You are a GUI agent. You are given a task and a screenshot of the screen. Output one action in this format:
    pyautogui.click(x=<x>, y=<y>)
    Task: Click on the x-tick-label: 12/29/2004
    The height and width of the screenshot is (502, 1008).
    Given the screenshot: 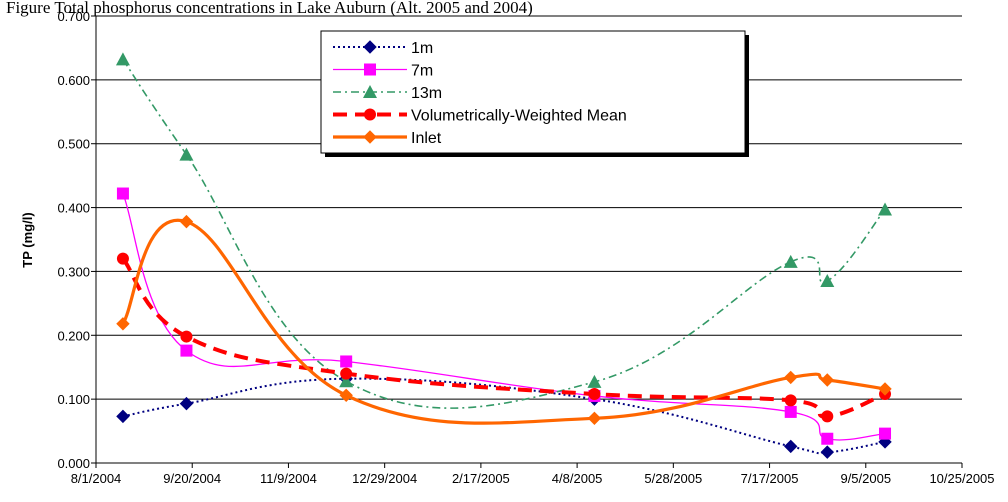 What is the action you would take?
    pyautogui.click(x=384, y=478)
    